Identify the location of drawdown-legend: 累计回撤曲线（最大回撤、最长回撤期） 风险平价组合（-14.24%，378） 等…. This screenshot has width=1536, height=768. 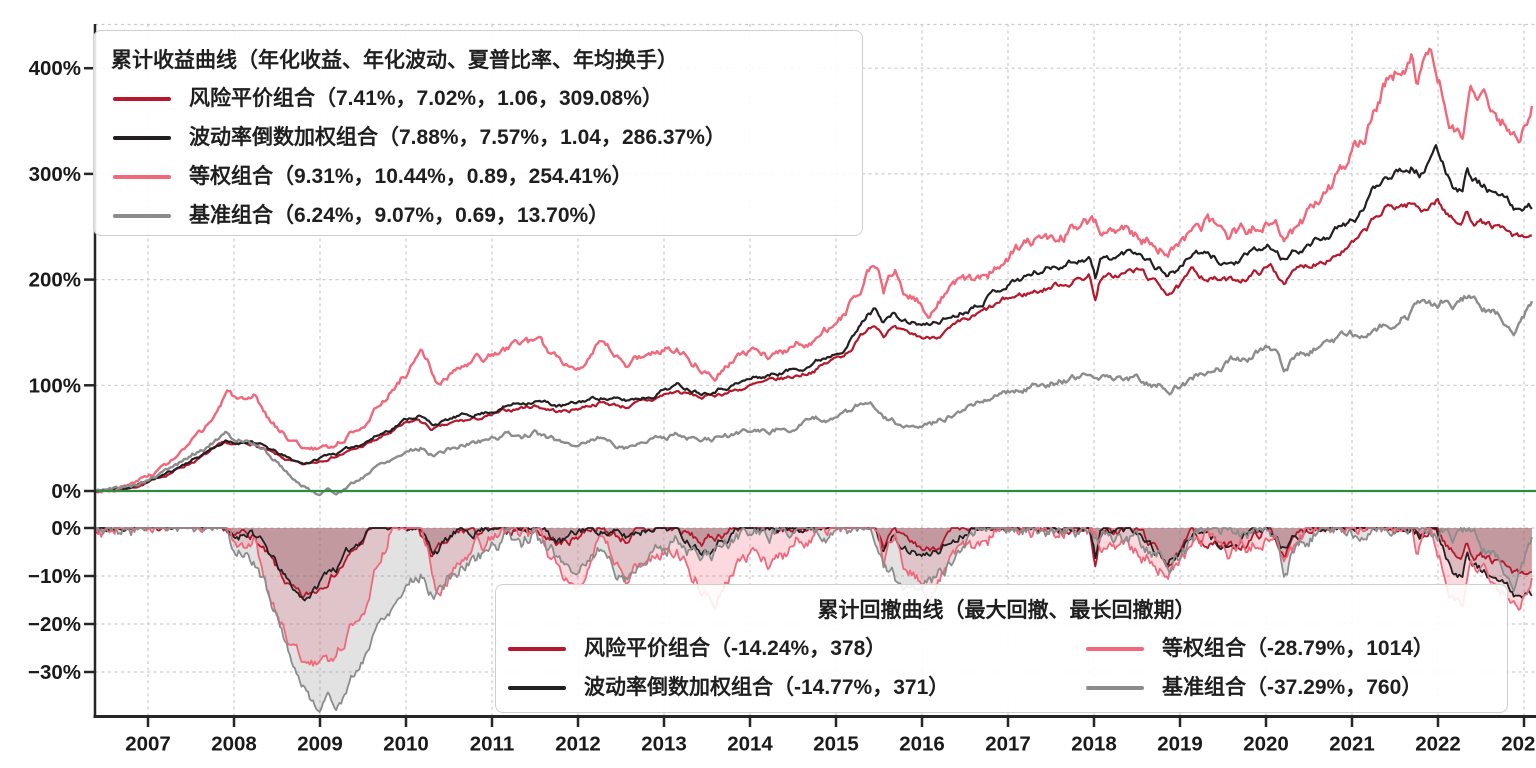
(1001, 648).